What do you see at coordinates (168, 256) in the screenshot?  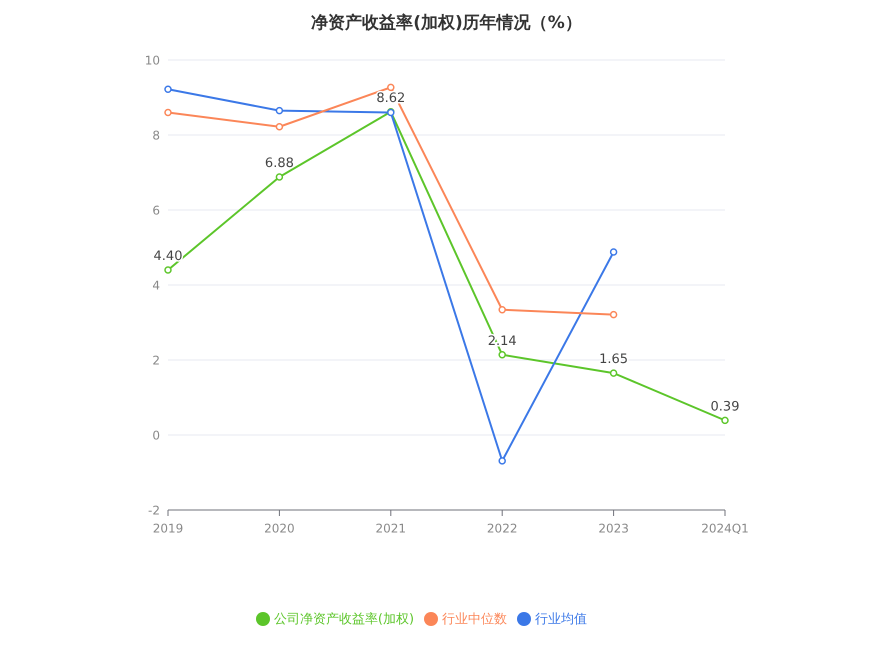 I see `data-label: 4.40` at bounding box center [168, 256].